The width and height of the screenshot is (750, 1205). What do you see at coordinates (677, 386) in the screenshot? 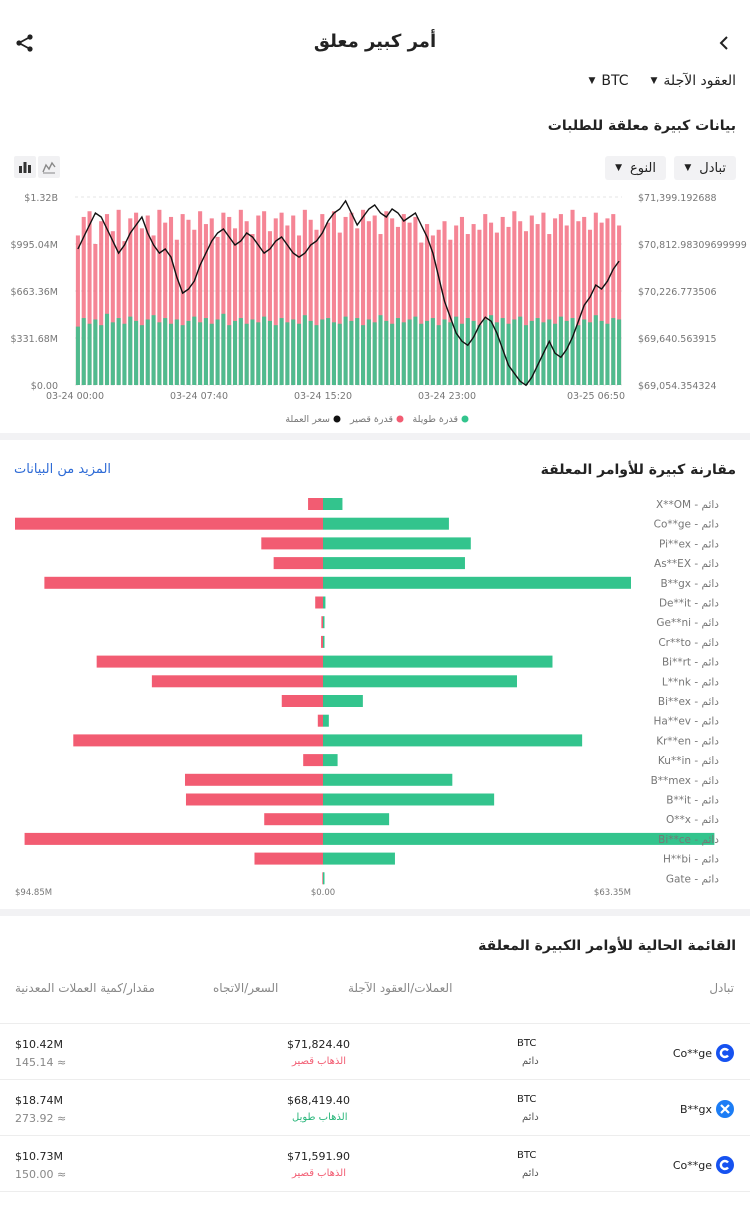
I see `y-right-tick: $69,054.354324` at bounding box center [677, 386].